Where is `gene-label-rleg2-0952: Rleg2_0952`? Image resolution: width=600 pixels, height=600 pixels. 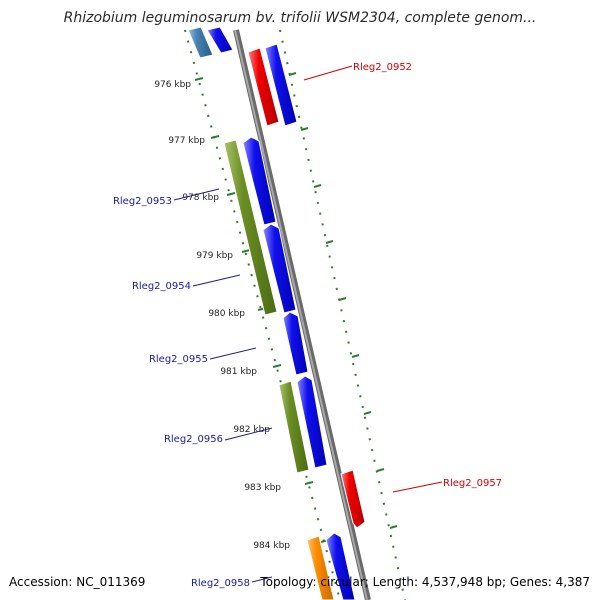
gene-label-rleg2-0952: Rleg2_0952 is located at coordinates (382, 67).